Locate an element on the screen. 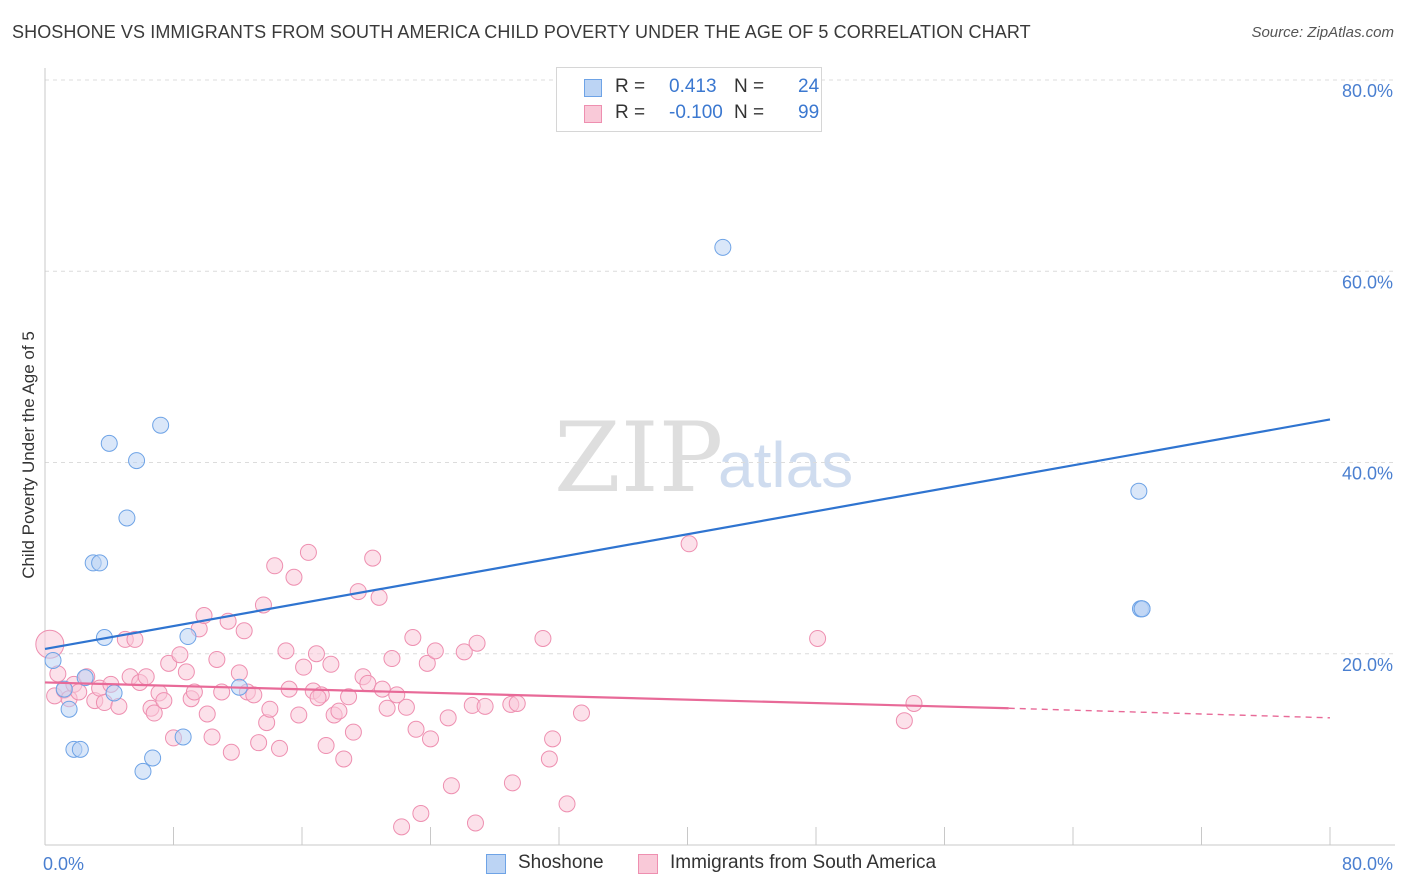  y-axis-tick-labels: 20.0% 40.0% 60.0% 80.0% is located at coordinates (1367, 378).